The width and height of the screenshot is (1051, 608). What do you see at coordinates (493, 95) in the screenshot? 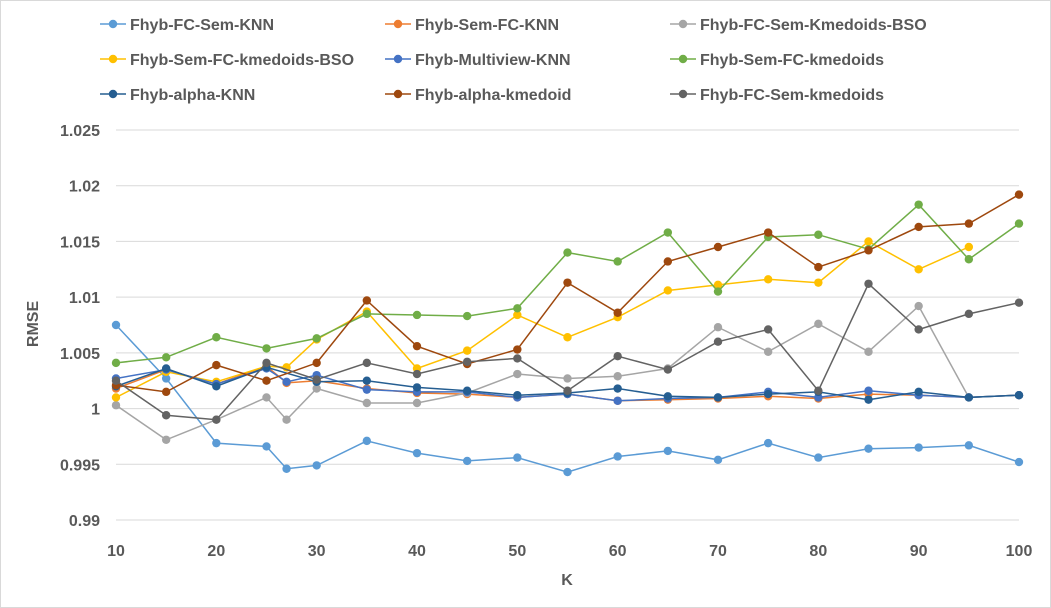
I see `legend-label: Fhyb-alpha-kmedoid` at bounding box center [493, 95].